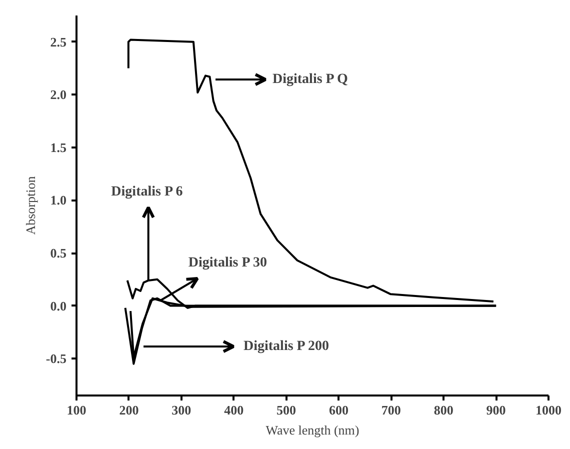  Describe the element at coordinates (444, 410) in the screenshot. I see `x-tick-label: 800` at that location.